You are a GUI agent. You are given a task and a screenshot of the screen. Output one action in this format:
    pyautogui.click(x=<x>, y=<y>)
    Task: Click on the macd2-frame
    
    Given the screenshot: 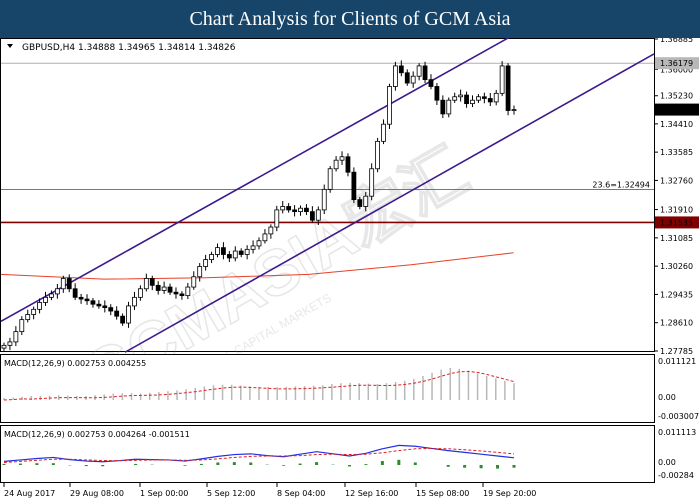 What is the action you would take?
    pyautogui.click(x=327, y=454)
    